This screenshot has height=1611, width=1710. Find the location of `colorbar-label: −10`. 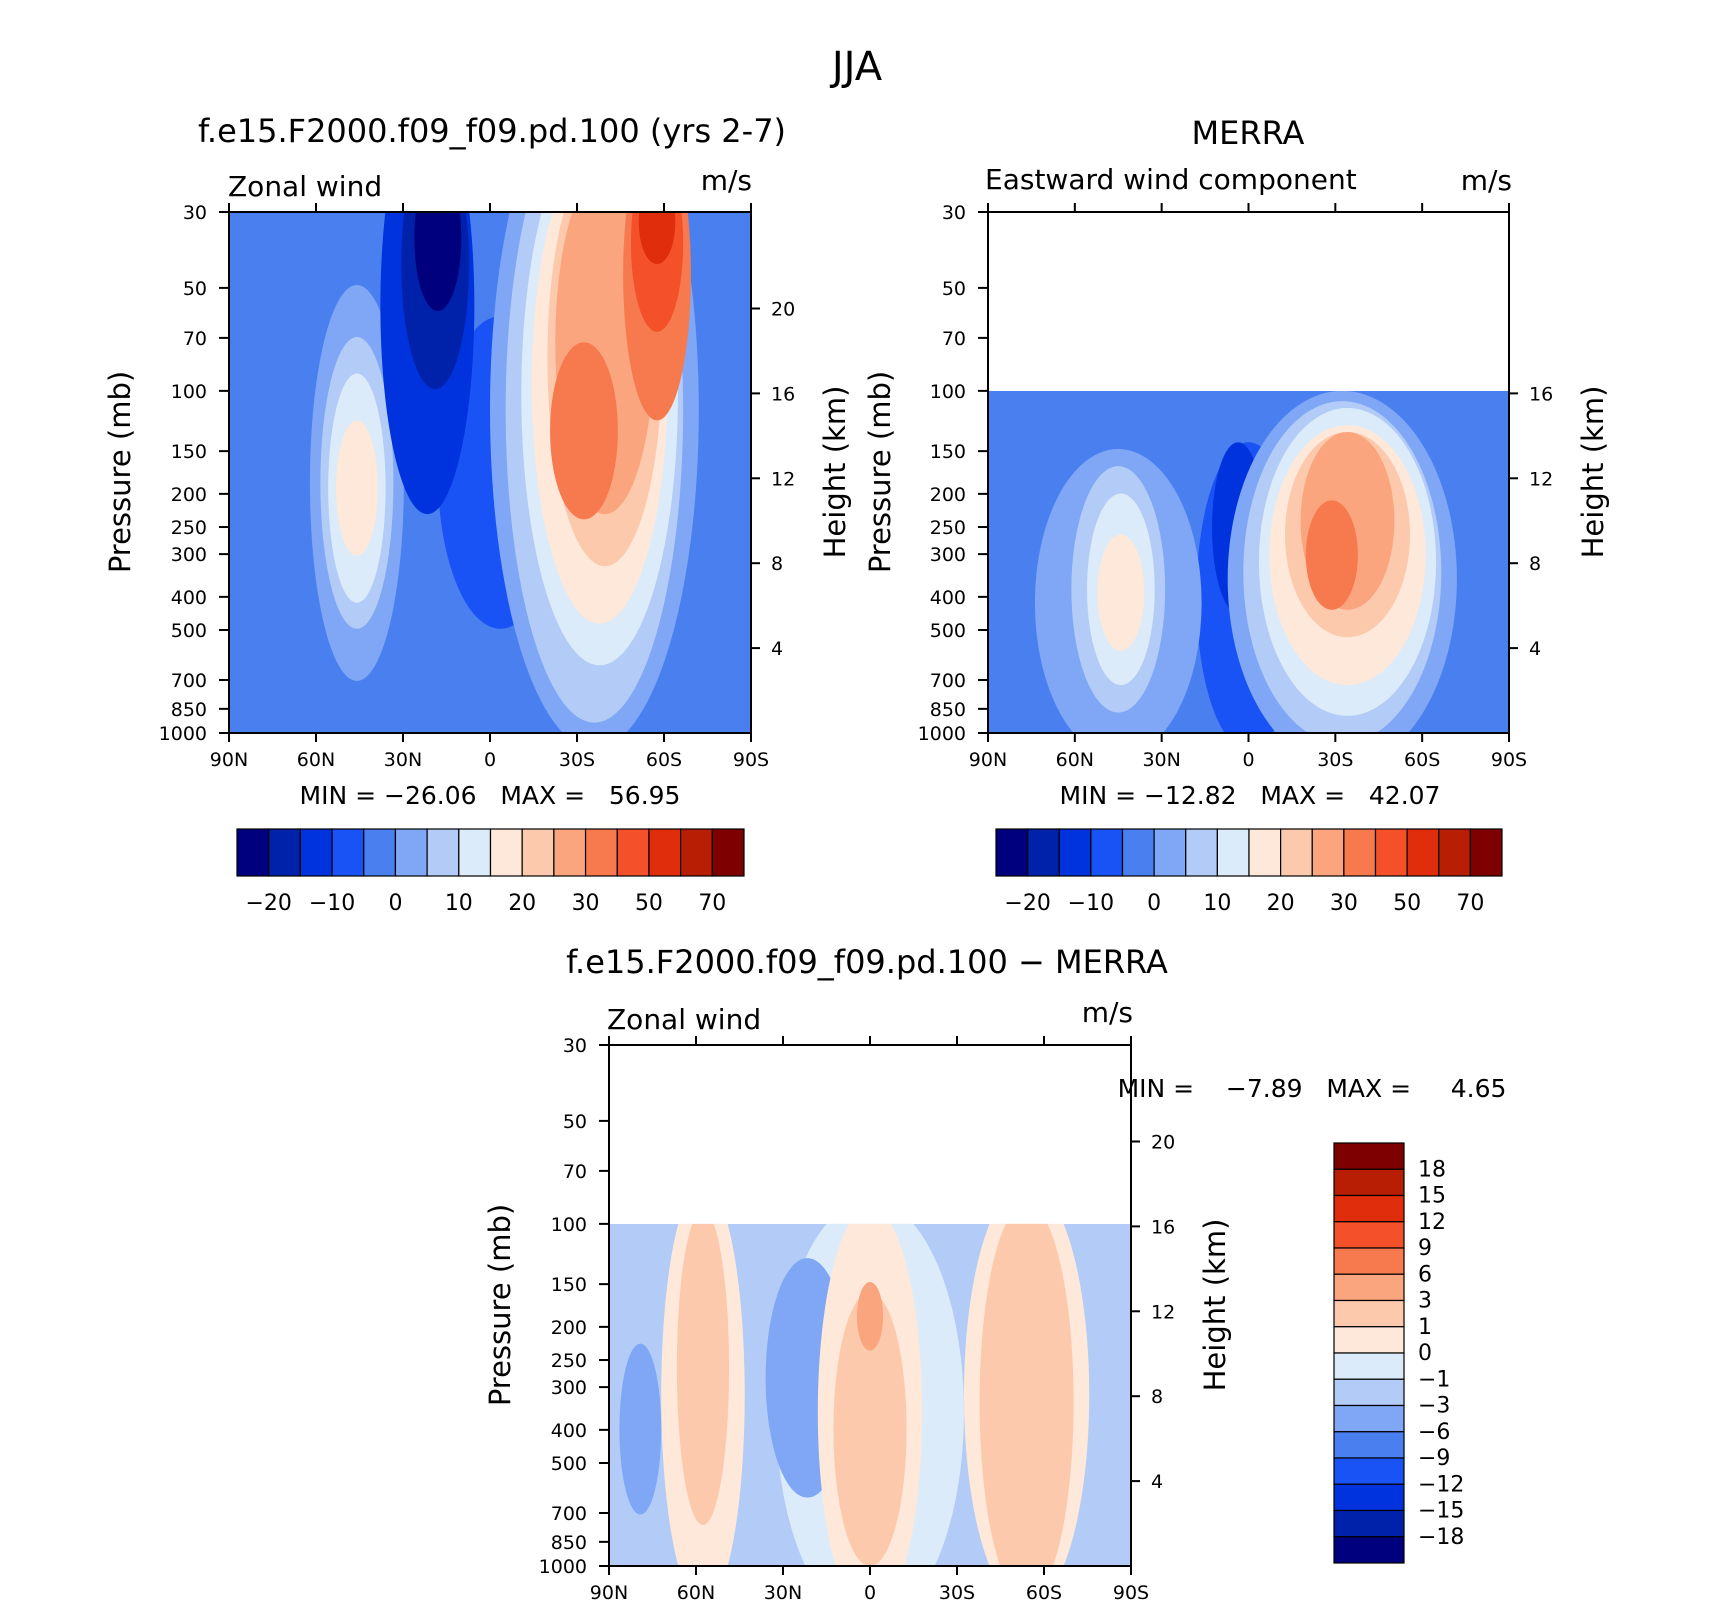

colorbar-label: −10 is located at coordinates (1091, 903).